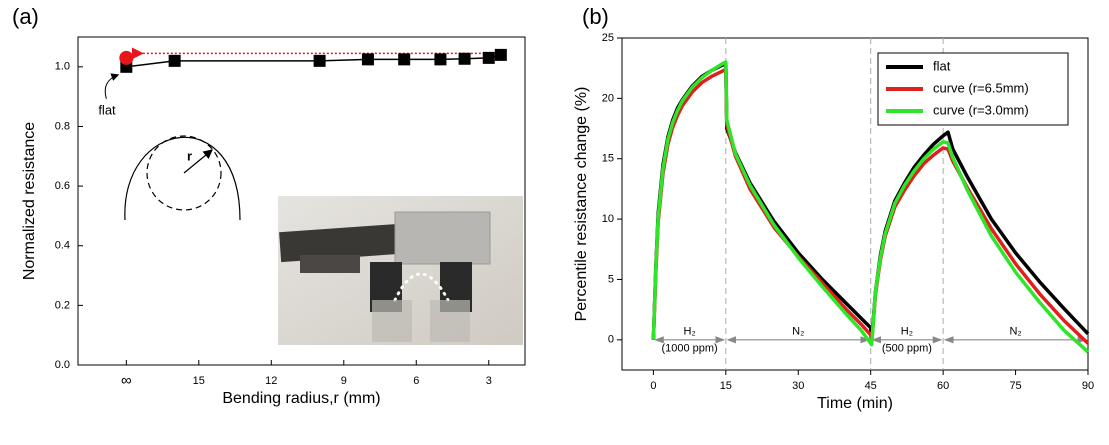 This screenshot has width=1109, height=445. I want to click on x-tick-label: 45, so click(871, 386).